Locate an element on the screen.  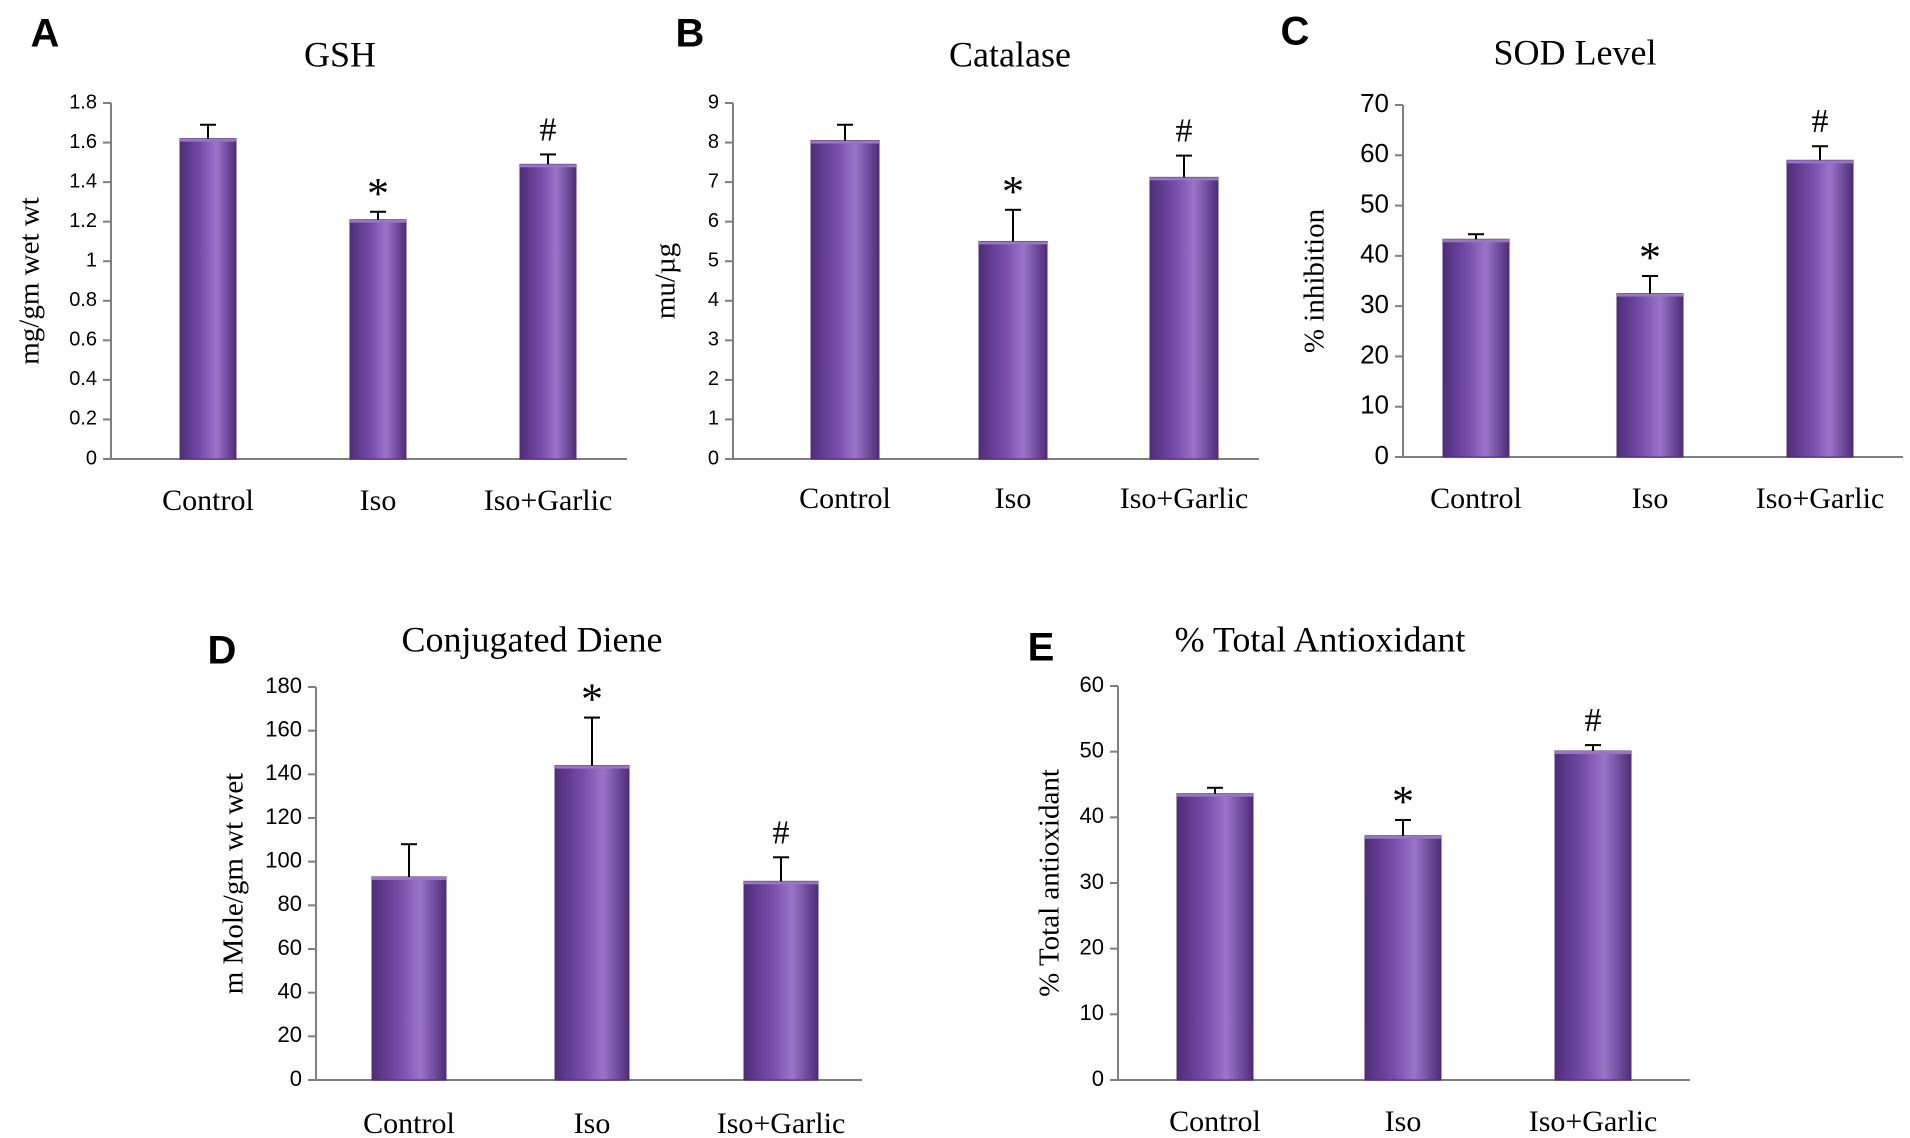
y-tick-label: 120 is located at coordinates (283, 816).